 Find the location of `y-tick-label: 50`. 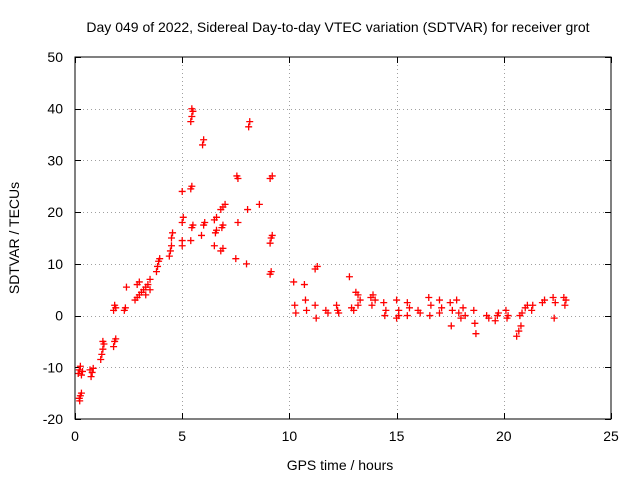

y-tick-label: 50 is located at coordinates (55, 57).